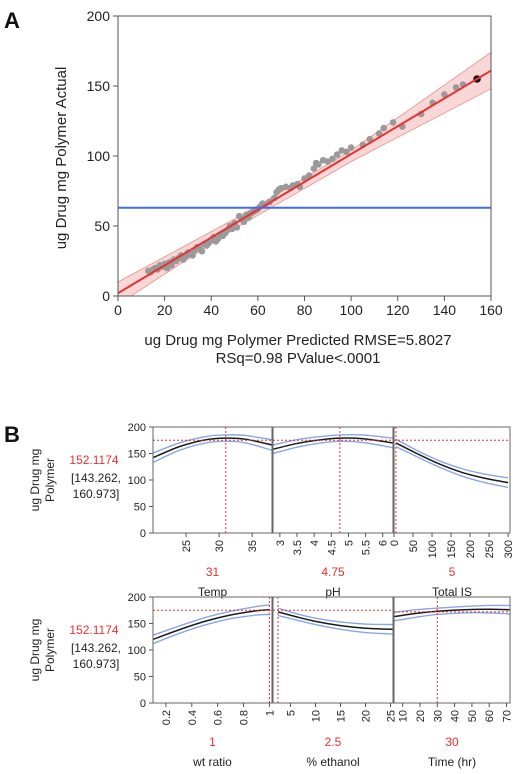  I want to click on profiler-wt-ratio: 0.2 0.4 0.6 0.8 1 1 wt ratio, so click(214, 682).